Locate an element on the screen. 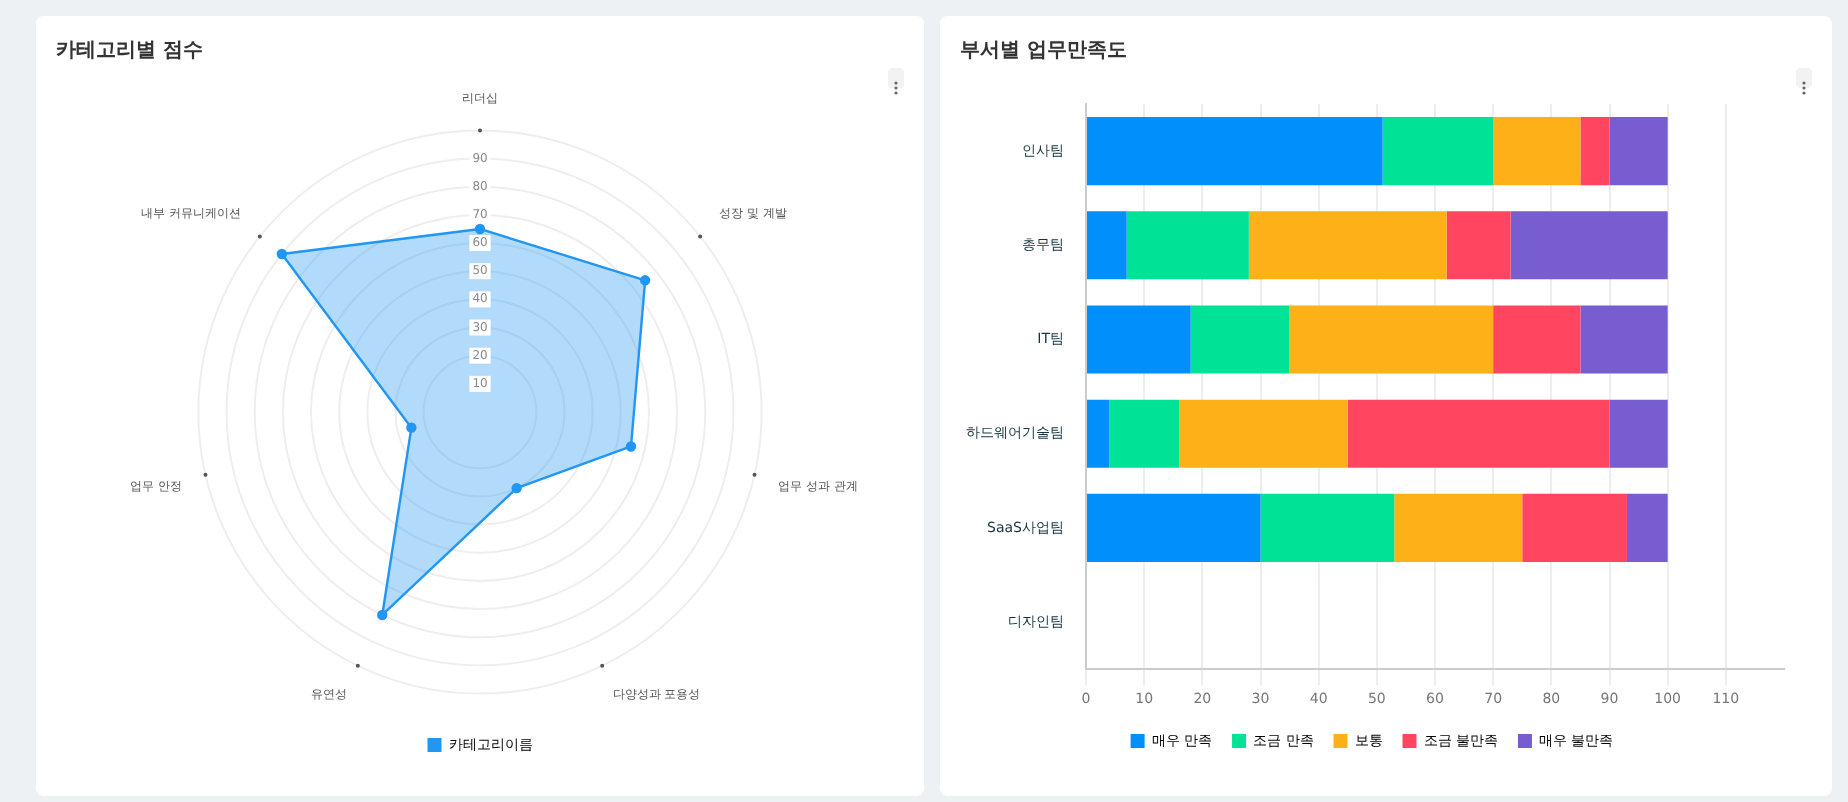 The height and width of the screenshot is (802, 1848). chart-title: 부서별 업무만족도 is located at coordinates (1043, 51).